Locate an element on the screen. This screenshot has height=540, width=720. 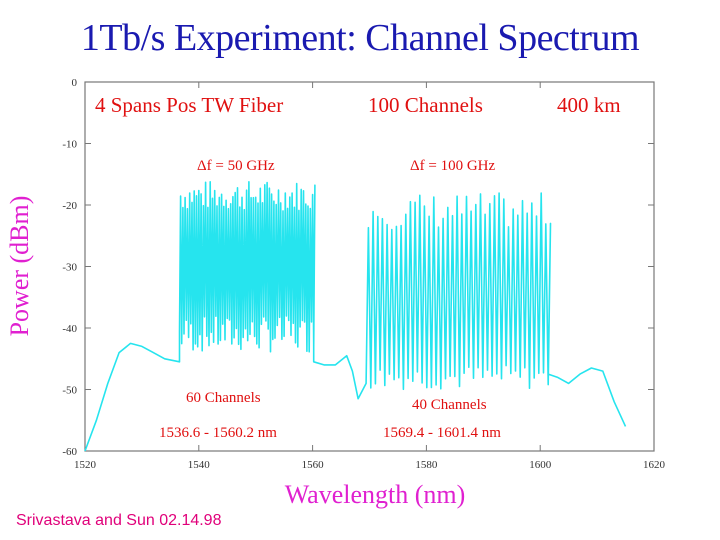
y-tick-label: -30 is located at coordinates (69, 268).